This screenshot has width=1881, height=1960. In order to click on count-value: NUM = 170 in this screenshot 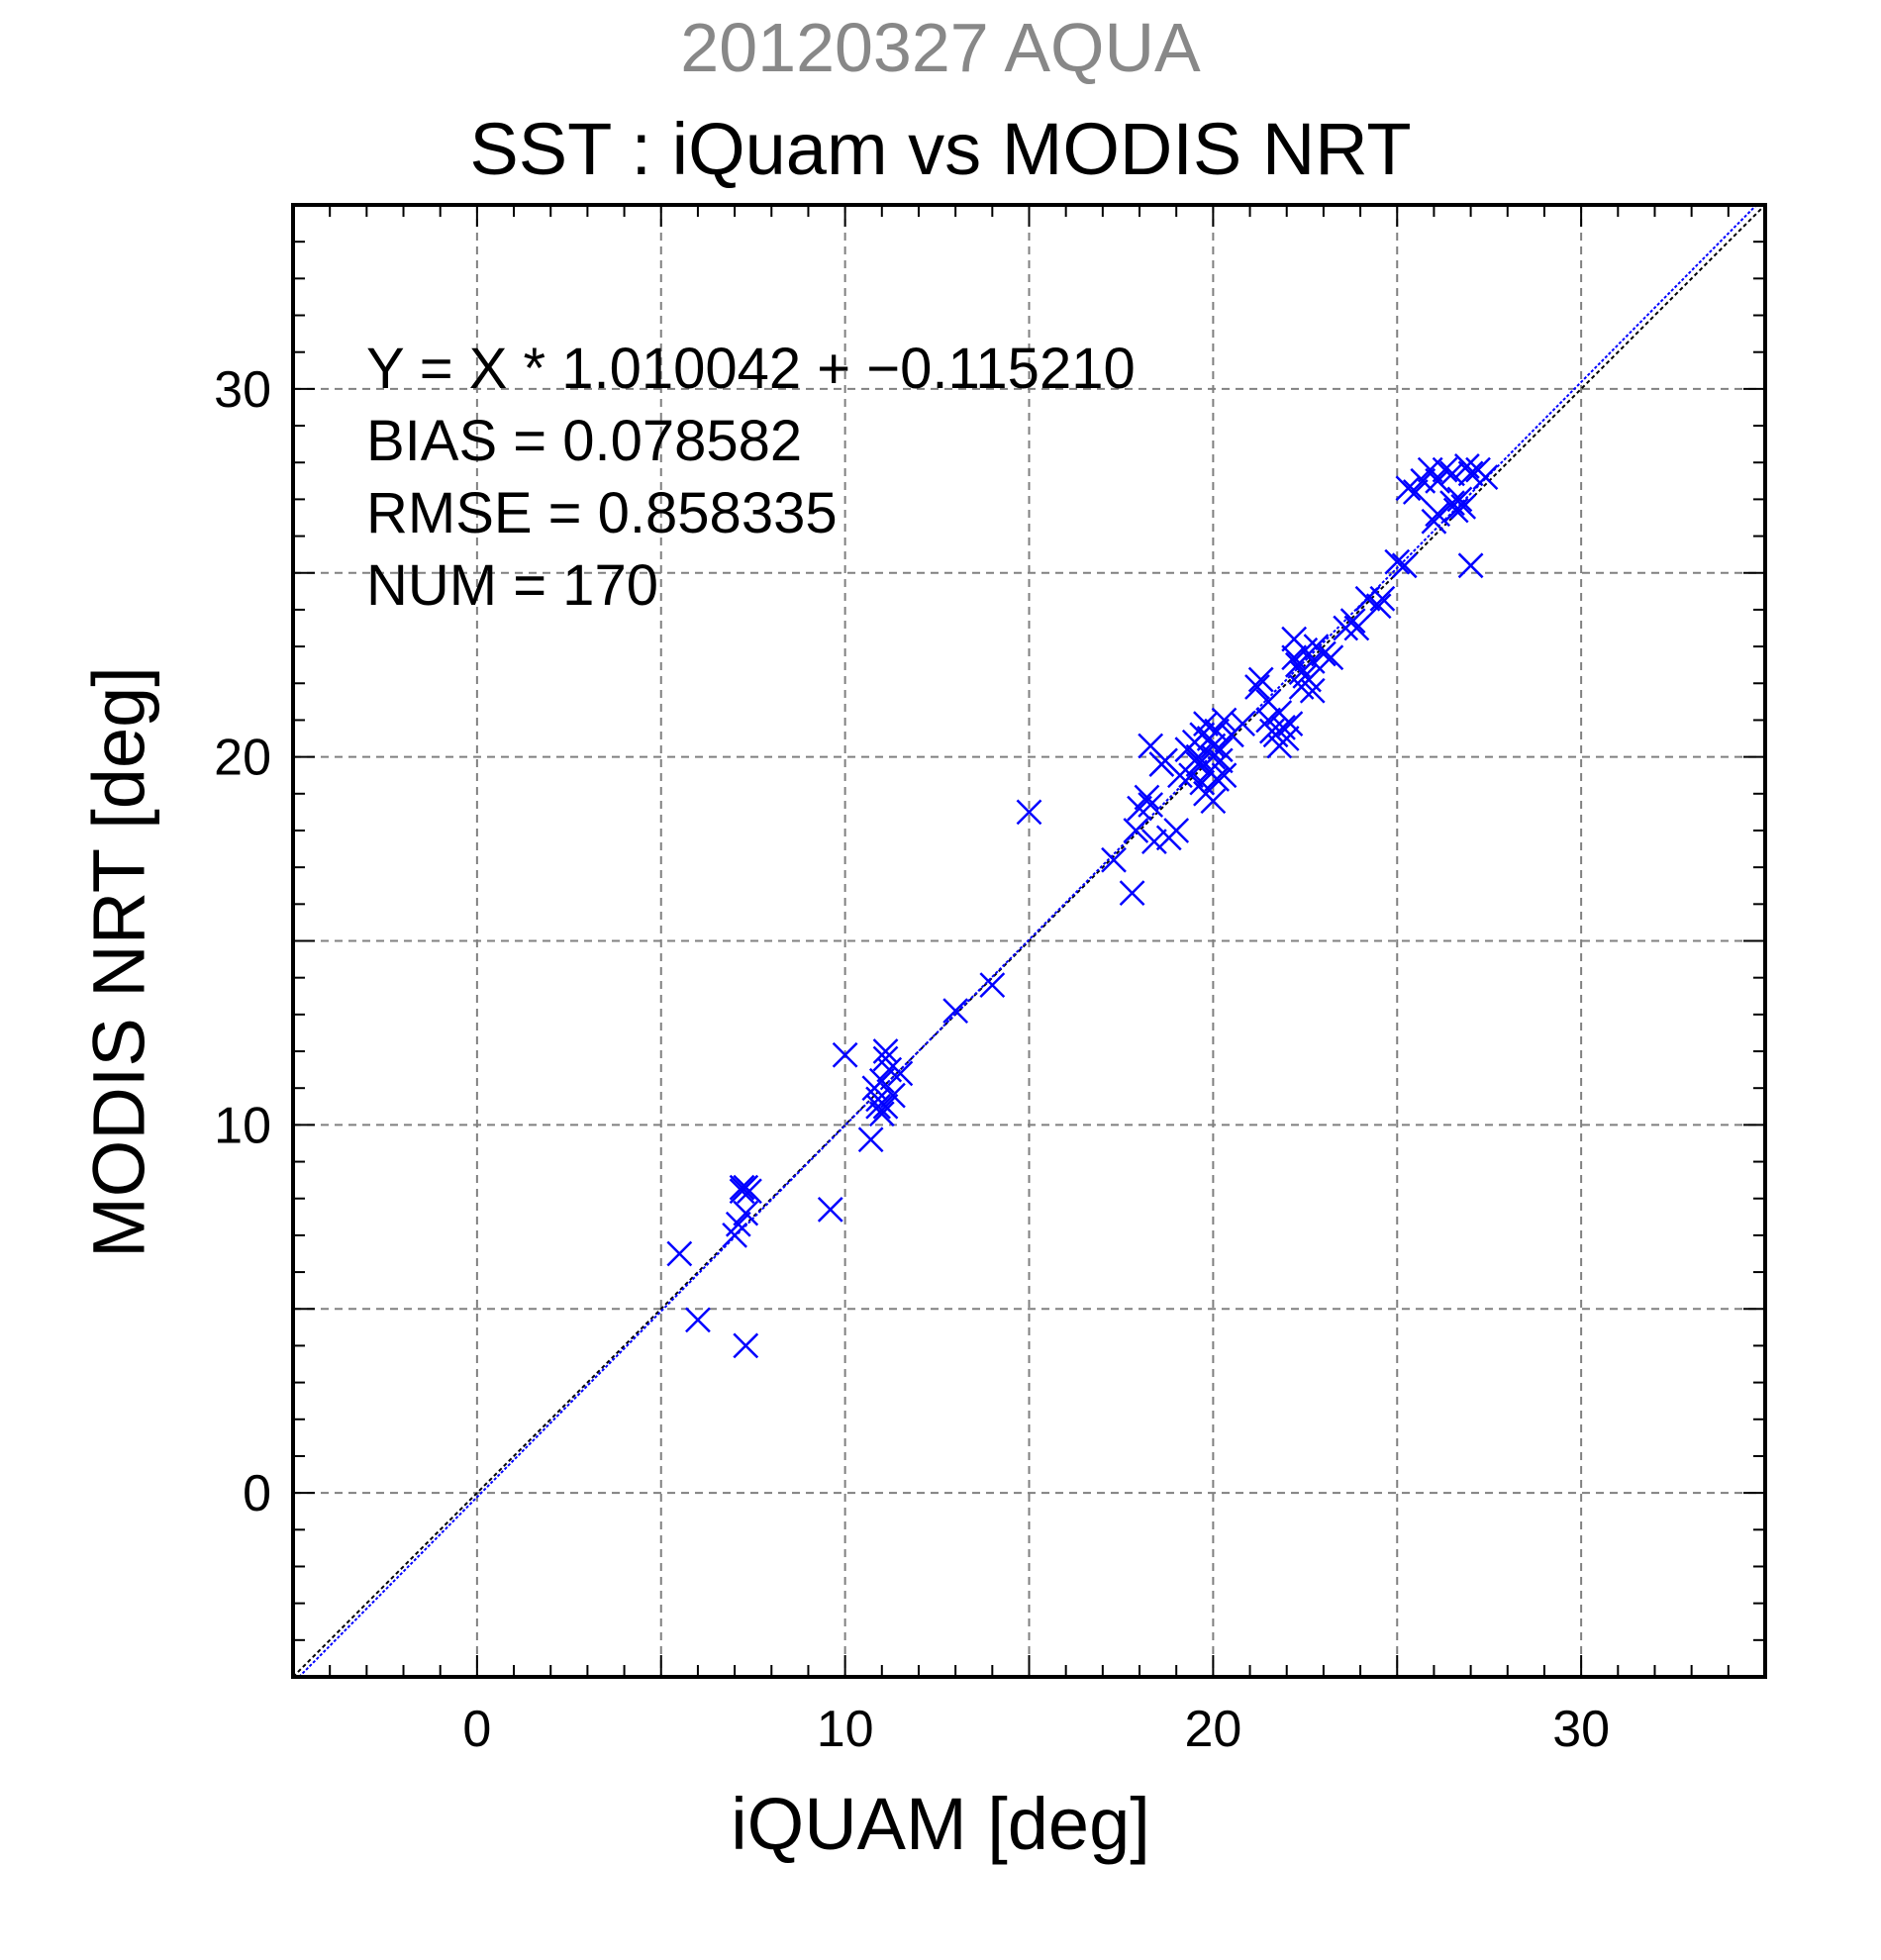, I will do `click(512, 585)`.